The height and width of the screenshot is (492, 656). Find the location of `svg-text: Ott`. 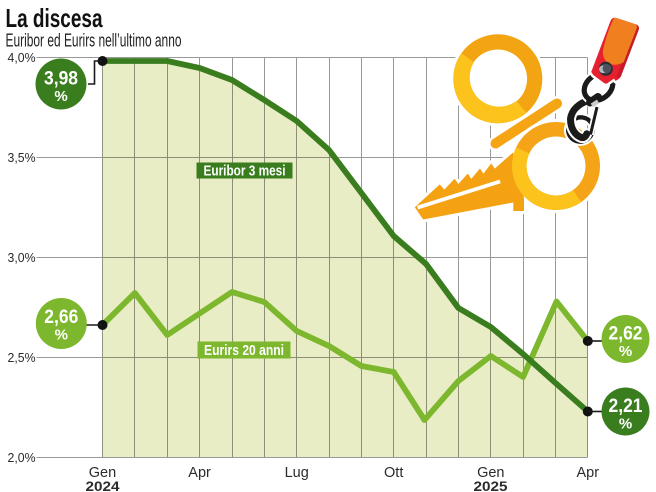

svg-text: Ott is located at coordinates (393, 473).